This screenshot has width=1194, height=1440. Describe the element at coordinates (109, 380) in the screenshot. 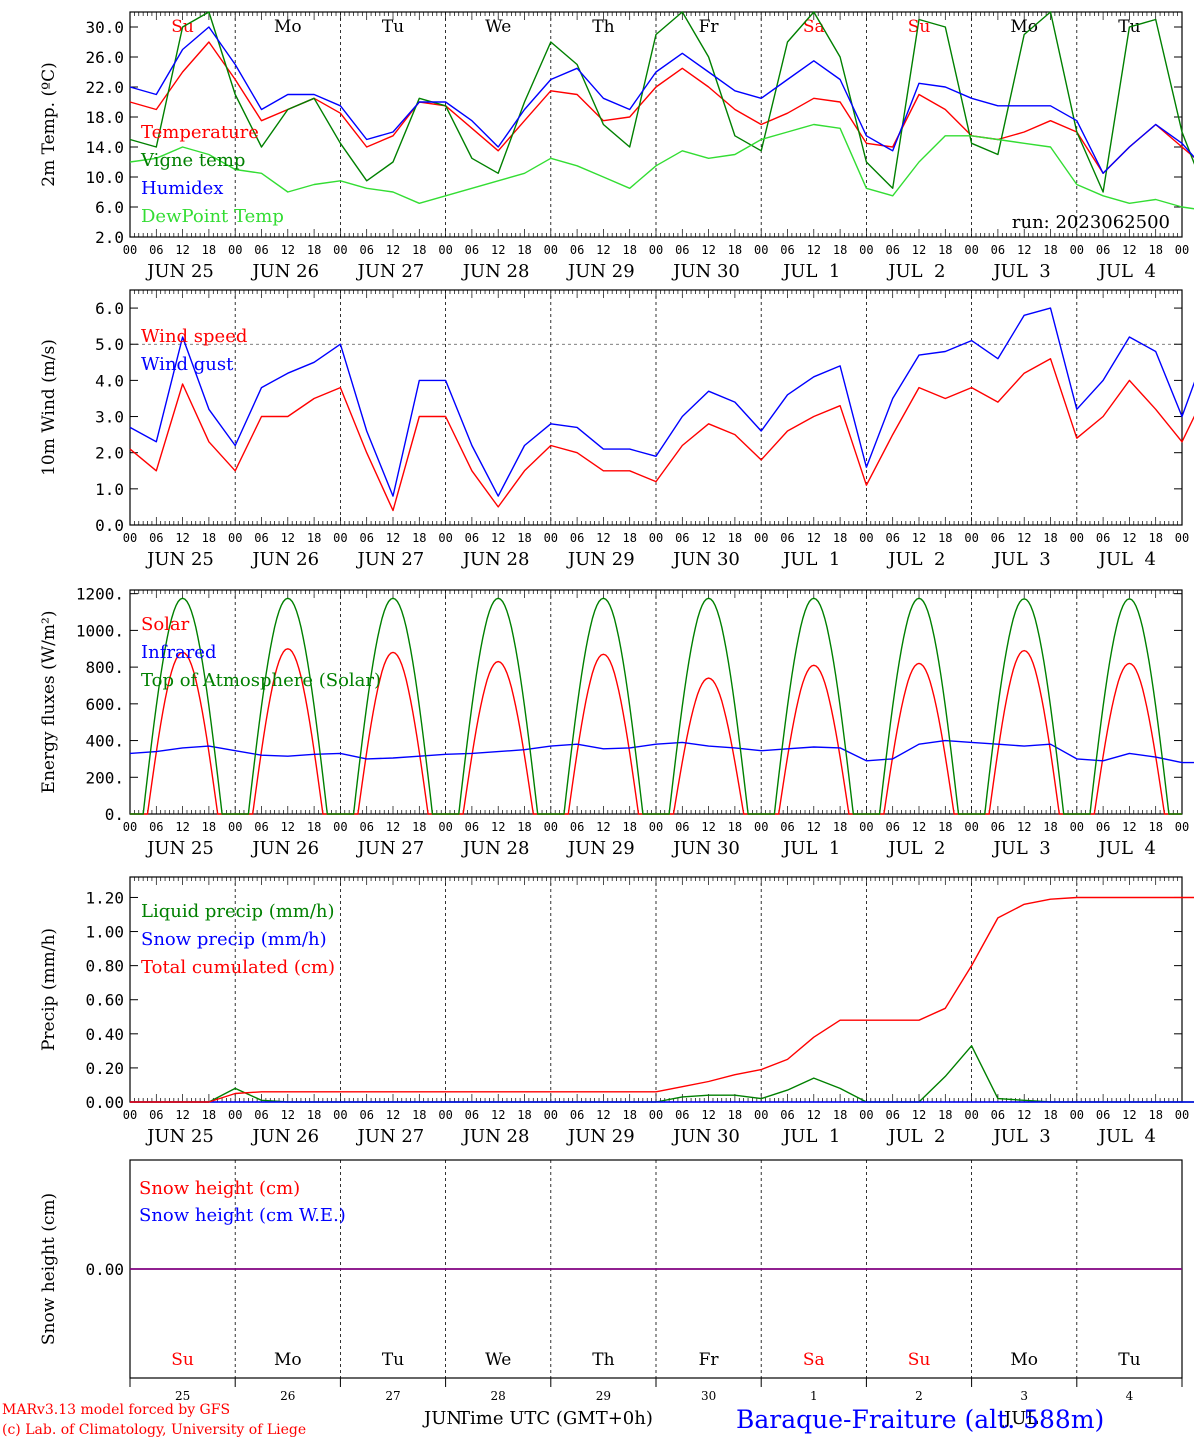

I see `y-tick-label: 4.0` at that location.